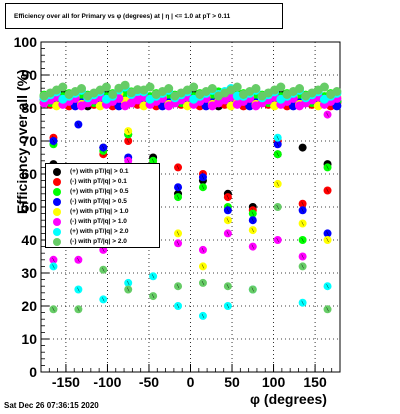 Image resolution: width=400 pixels, height=414 pixels. I want to click on y-tick-label: 40, so click(29, 240).